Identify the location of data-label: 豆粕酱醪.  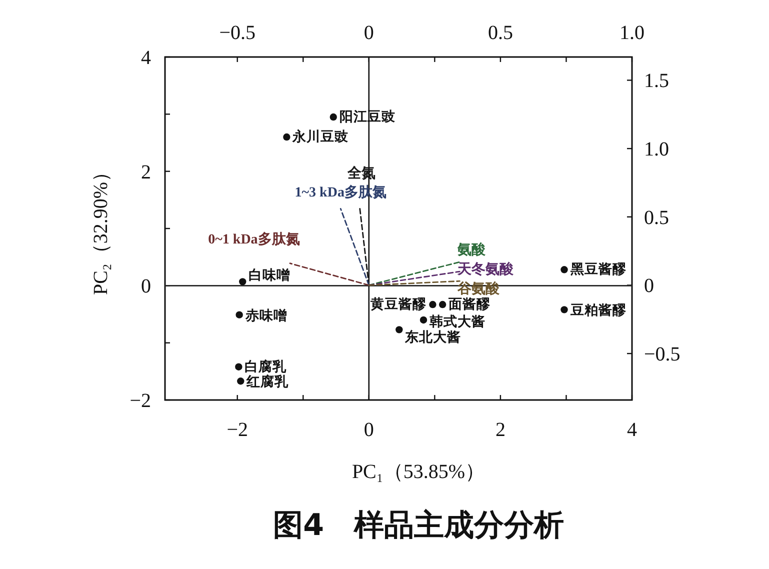
(598, 310).